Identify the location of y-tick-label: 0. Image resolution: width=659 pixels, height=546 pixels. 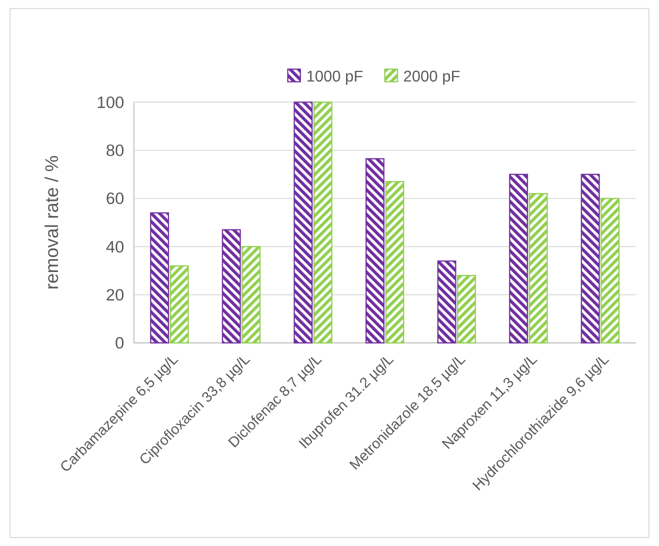
(119, 343).